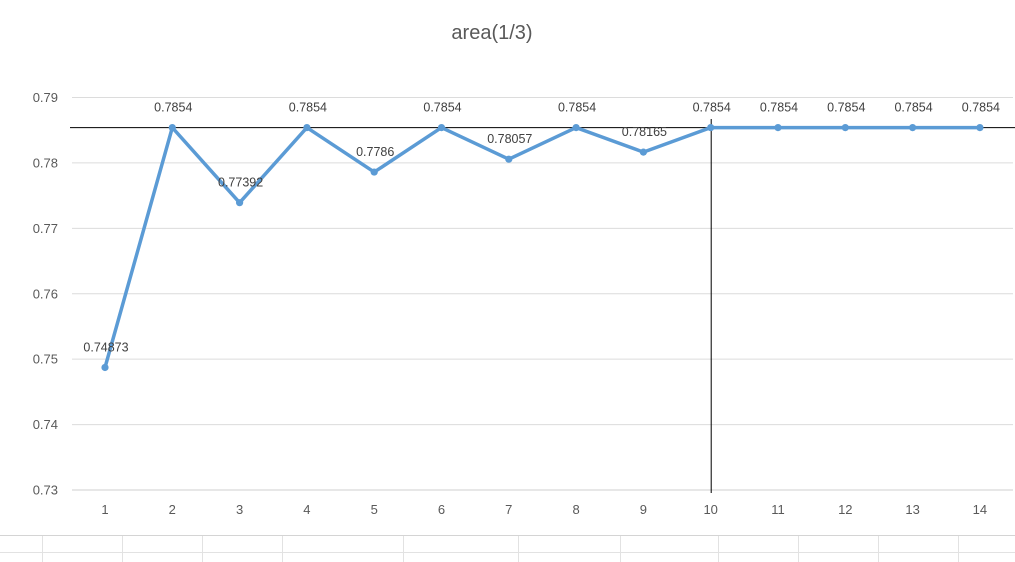 Image resolution: width=1015 pixels, height=562 pixels. Describe the element at coordinates (306, 509) in the screenshot. I see `x-tick-label: 4` at that location.